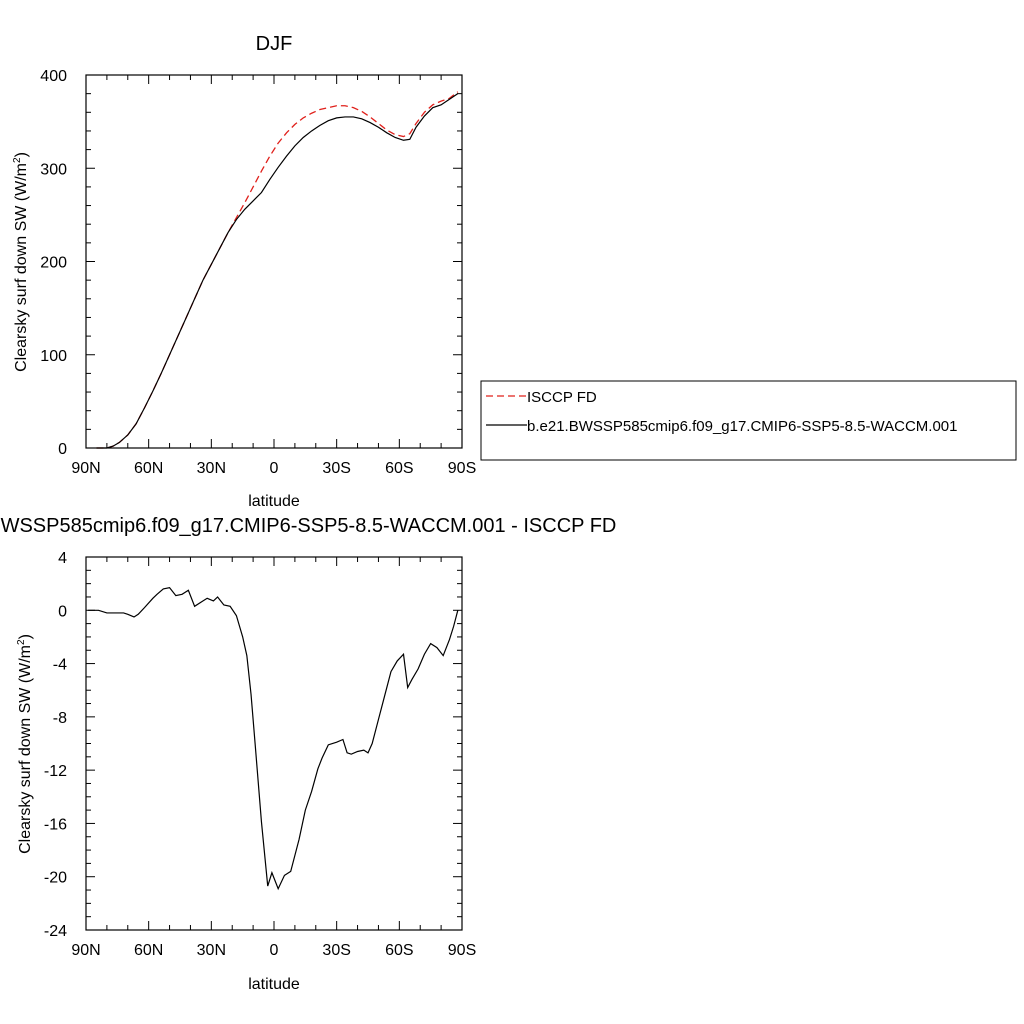 The height and width of the screenshot is (1024, 1024). I want to click on top-chart-series-2-line, so click(277, 271).